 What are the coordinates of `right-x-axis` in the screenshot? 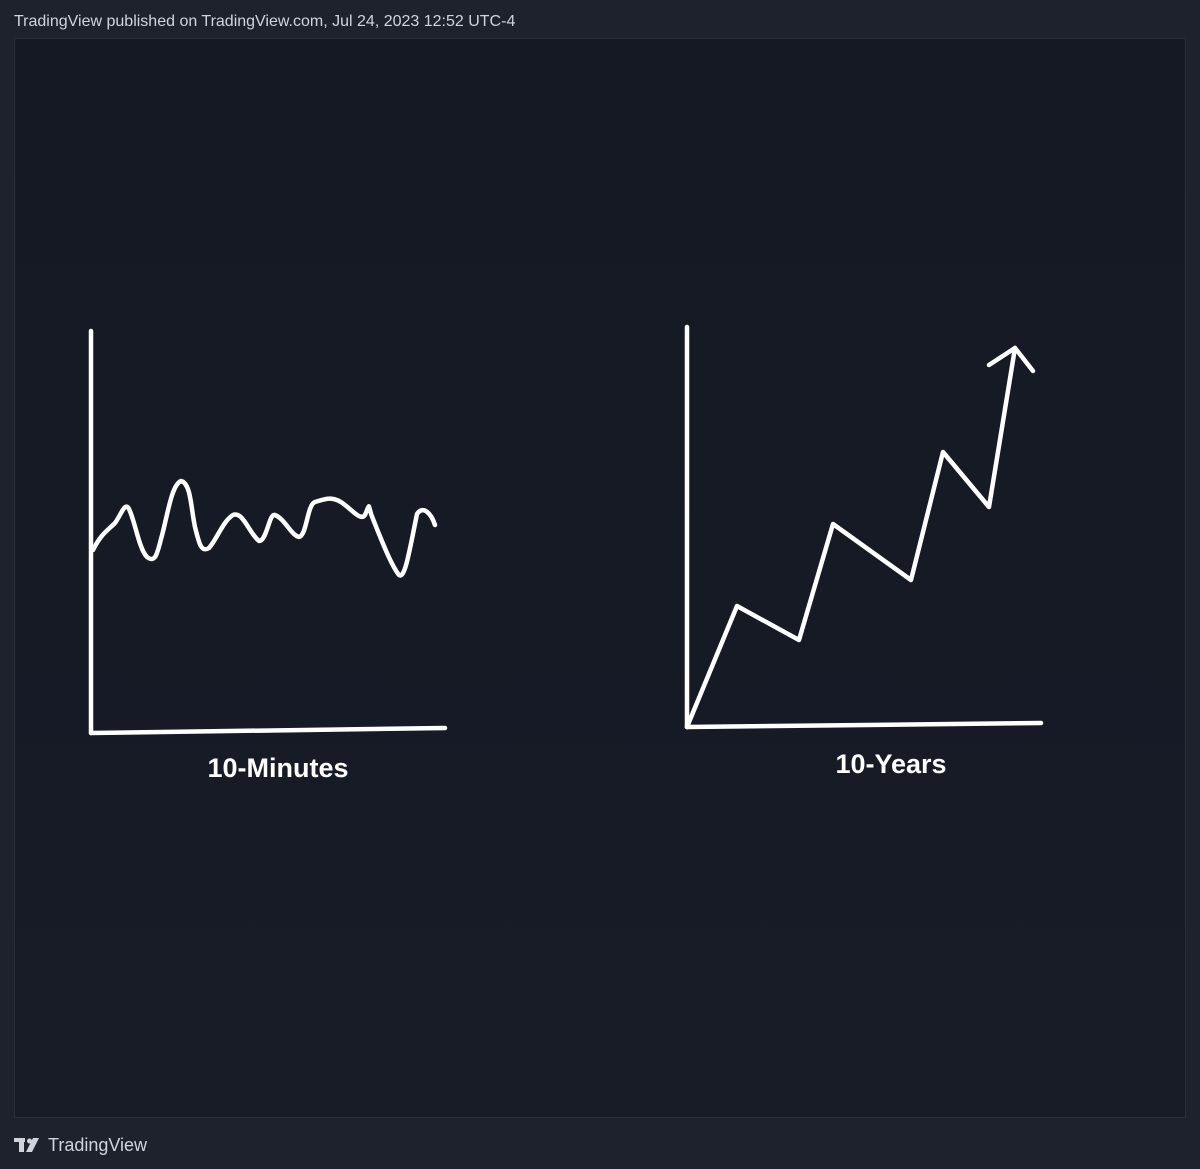 It's located at (864, 725).